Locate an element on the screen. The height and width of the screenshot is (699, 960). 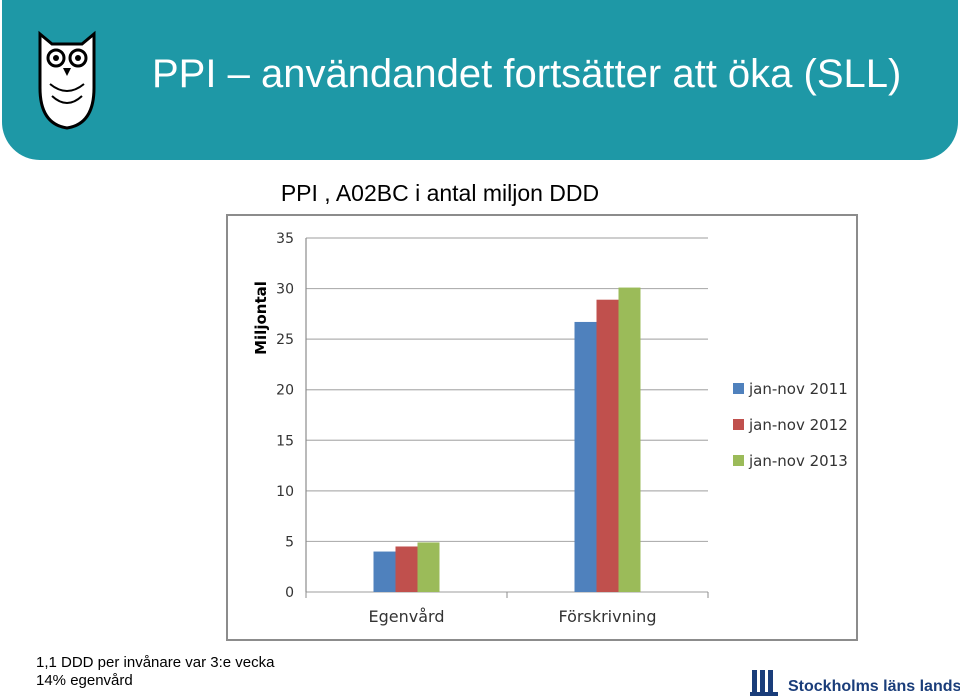
y-axis-label: Miljontal is located at coordinates (261, 318).